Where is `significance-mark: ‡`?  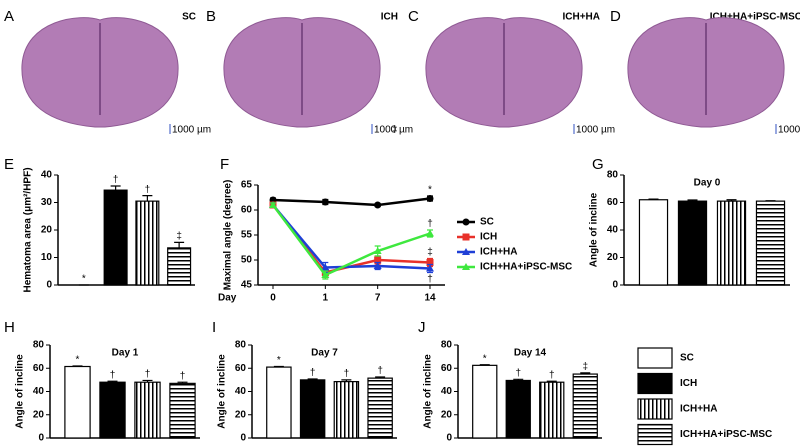 significance-mark: ‡ is located at coordinates (179, 236).